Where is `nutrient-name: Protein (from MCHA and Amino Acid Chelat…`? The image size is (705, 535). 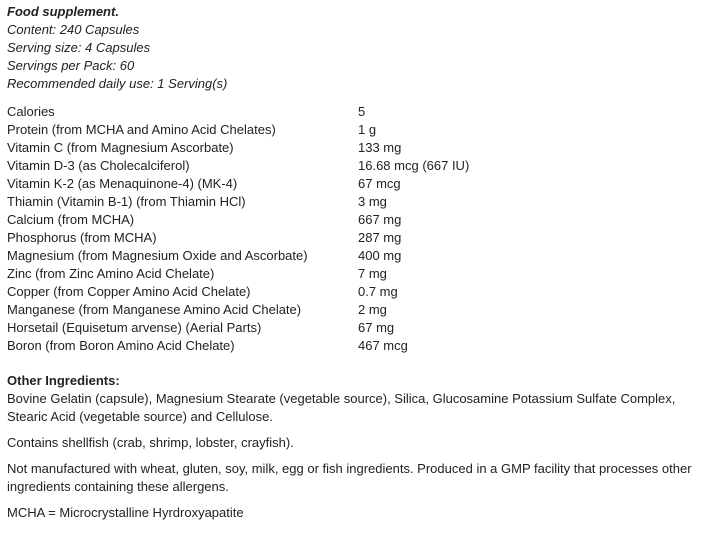
nutrient-name: Protein (from MCHA and Amino Acid Chelat… is located at coordinates (141, 129).